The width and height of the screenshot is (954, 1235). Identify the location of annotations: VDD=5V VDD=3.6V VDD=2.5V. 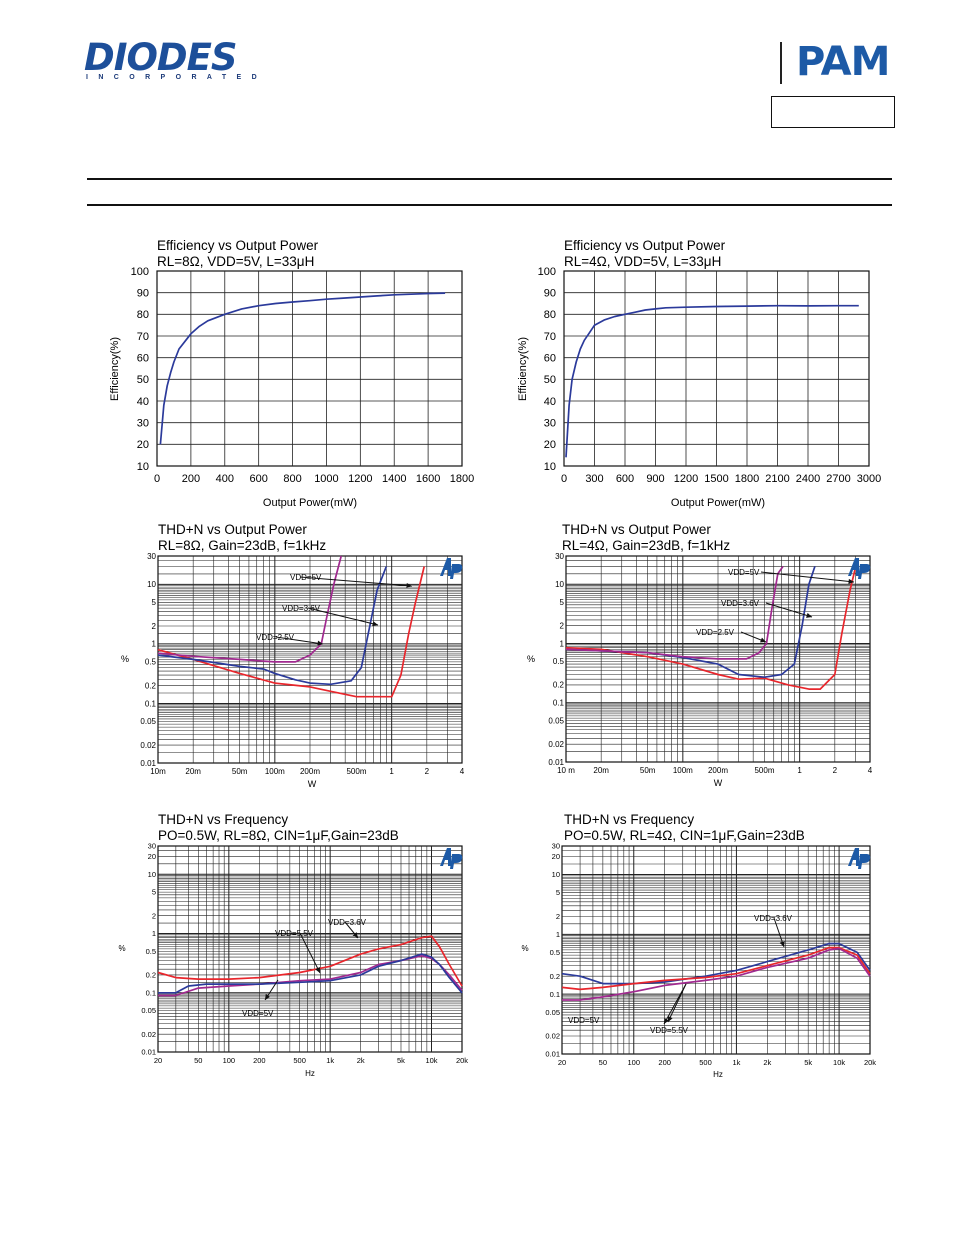
(775, 605).